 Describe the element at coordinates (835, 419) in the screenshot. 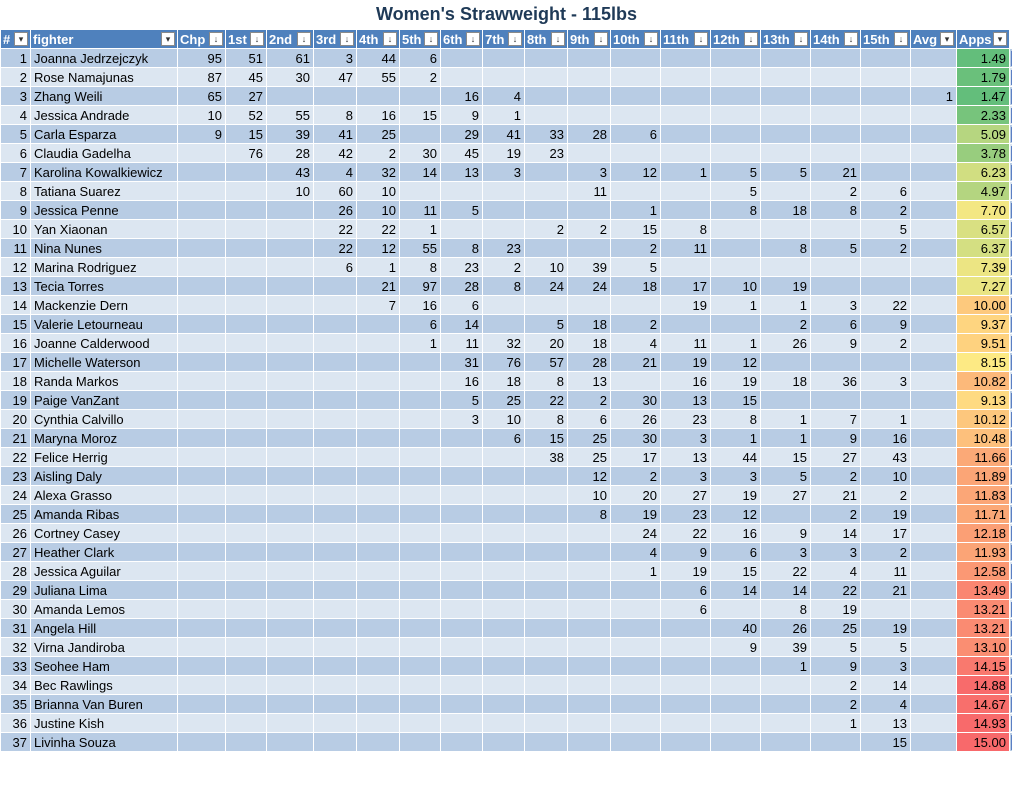

I see `rank-count-cell: 7` at that location.